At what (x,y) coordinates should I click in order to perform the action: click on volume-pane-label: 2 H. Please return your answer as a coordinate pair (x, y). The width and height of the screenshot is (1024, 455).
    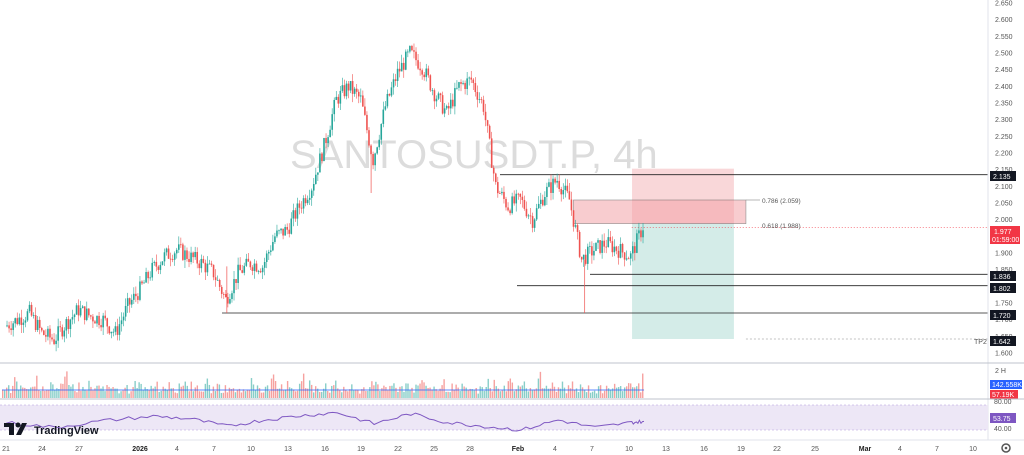
    Looking at the image, I should click on (1000, 371).